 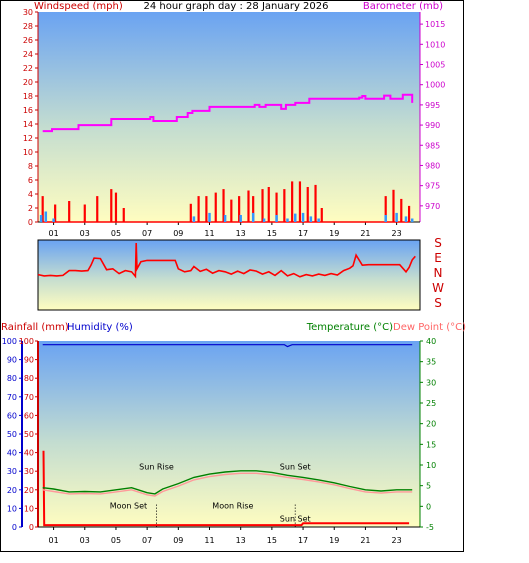 I want to click on humidity-tick-label: 90, so click(x=12, y=360).